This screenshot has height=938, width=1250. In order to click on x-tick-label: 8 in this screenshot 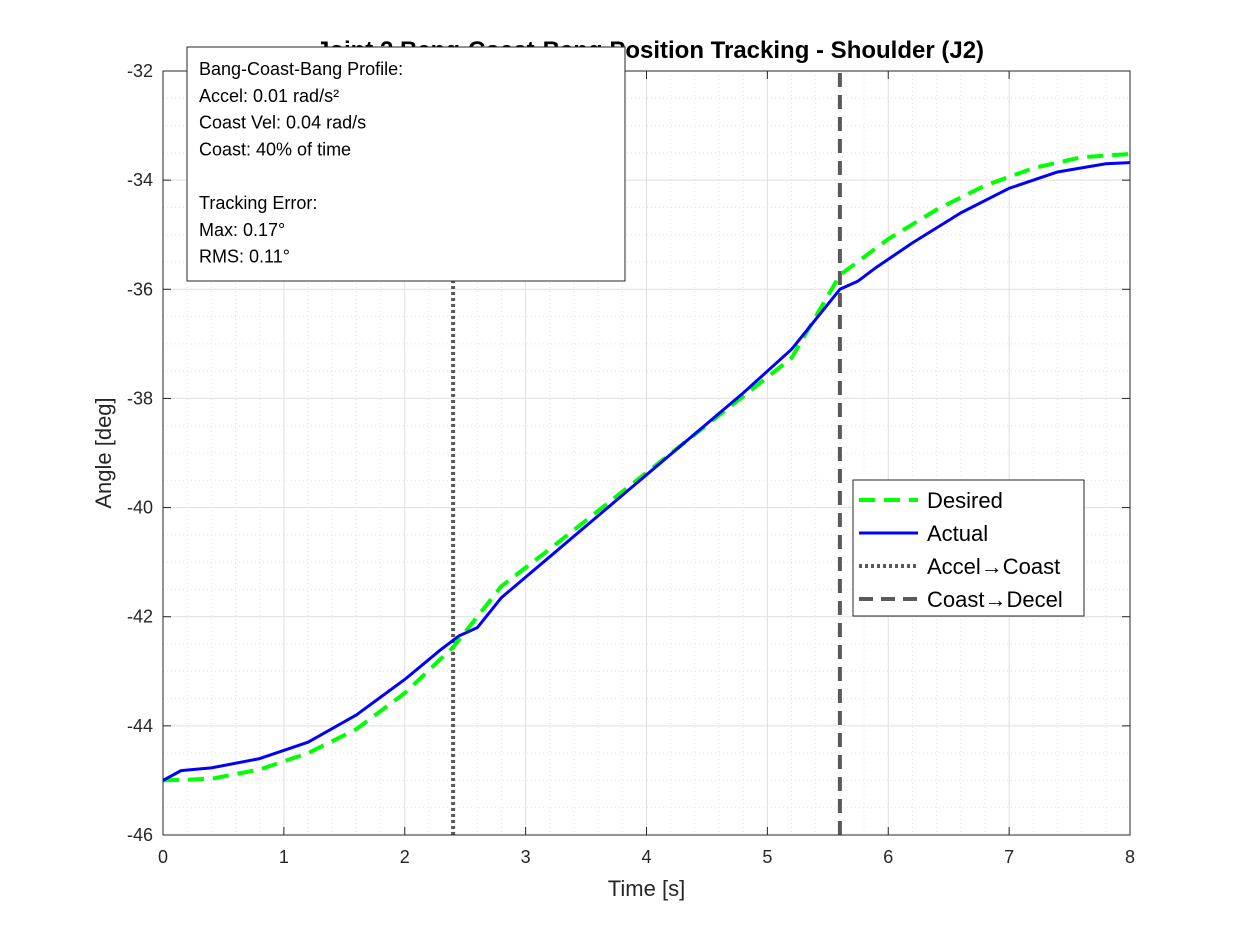, I will do `click(1130, 857)`.